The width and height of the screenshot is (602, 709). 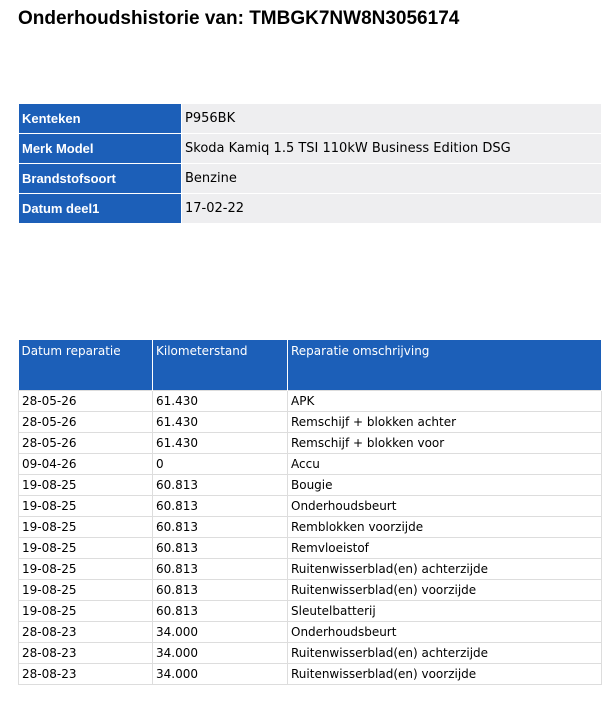 I want to click on repair-cell: Accu, so click(x=444, y=464).